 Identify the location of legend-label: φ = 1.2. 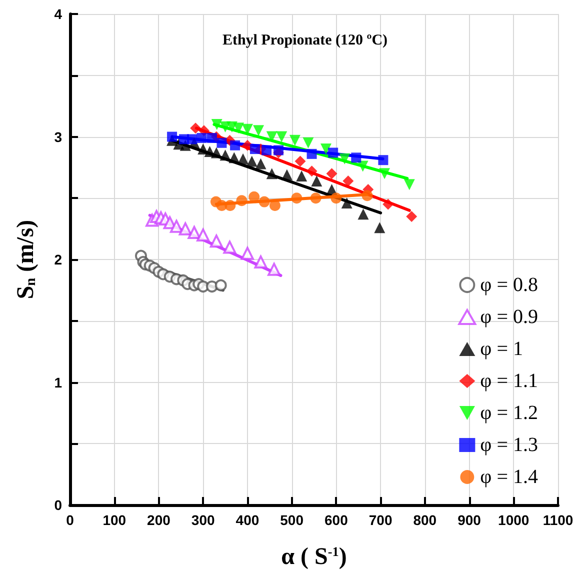
(509, 413).